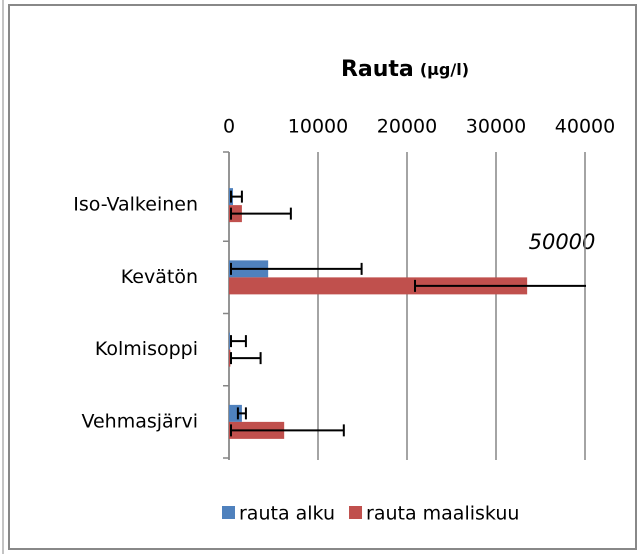  What do you see at coordinates (407, 127) in the screenshot?
I see `x-tick-label: 20000` at bounding box center [407, 127].